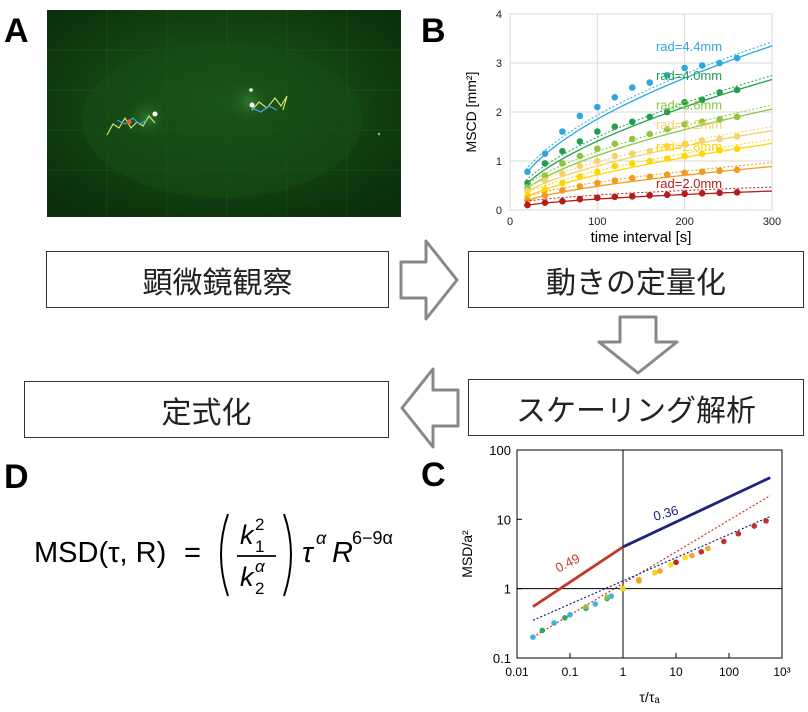  Describe the element at coordinates (429, 280) in the screenshot. I see `arrow-right-icon` at that location.